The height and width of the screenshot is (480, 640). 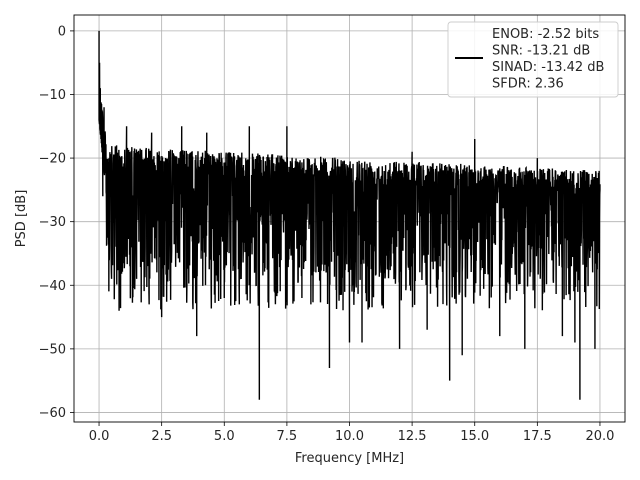 What do you see at coordinates (548, 67) in the screenshot?
I see `legend-entry-sinad: SINAD: -13.42 dB` at bounding box center [548, 67].